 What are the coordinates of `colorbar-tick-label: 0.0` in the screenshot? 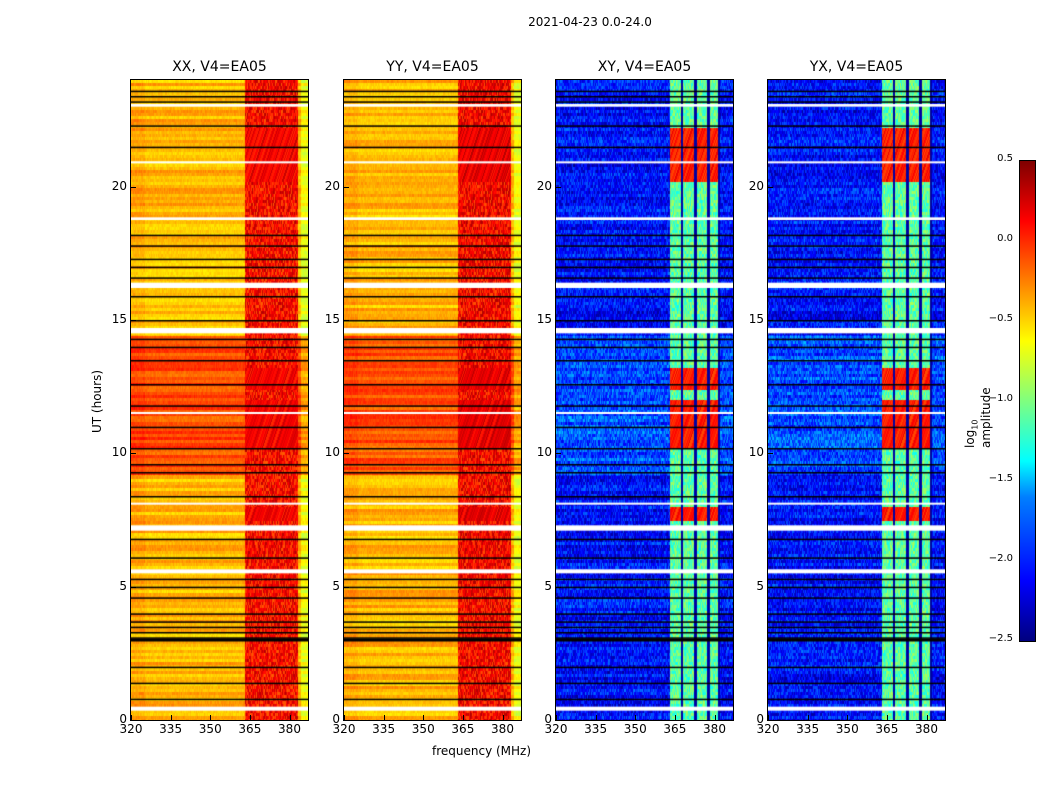 It's located at (1005, 238).